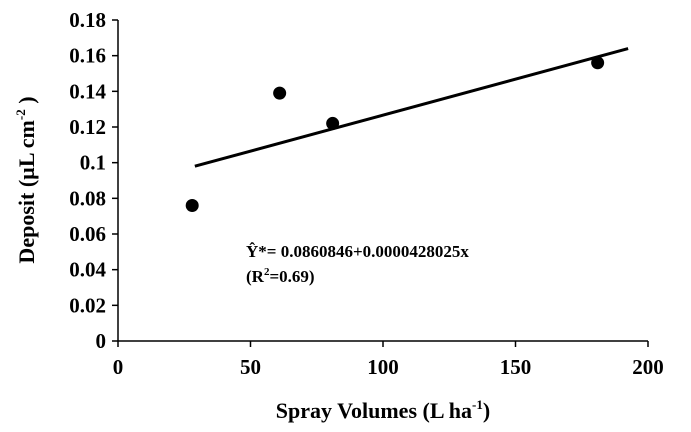 The image size is (691, 432). I want to click on x-tick-label: 100, so click(383, 367).